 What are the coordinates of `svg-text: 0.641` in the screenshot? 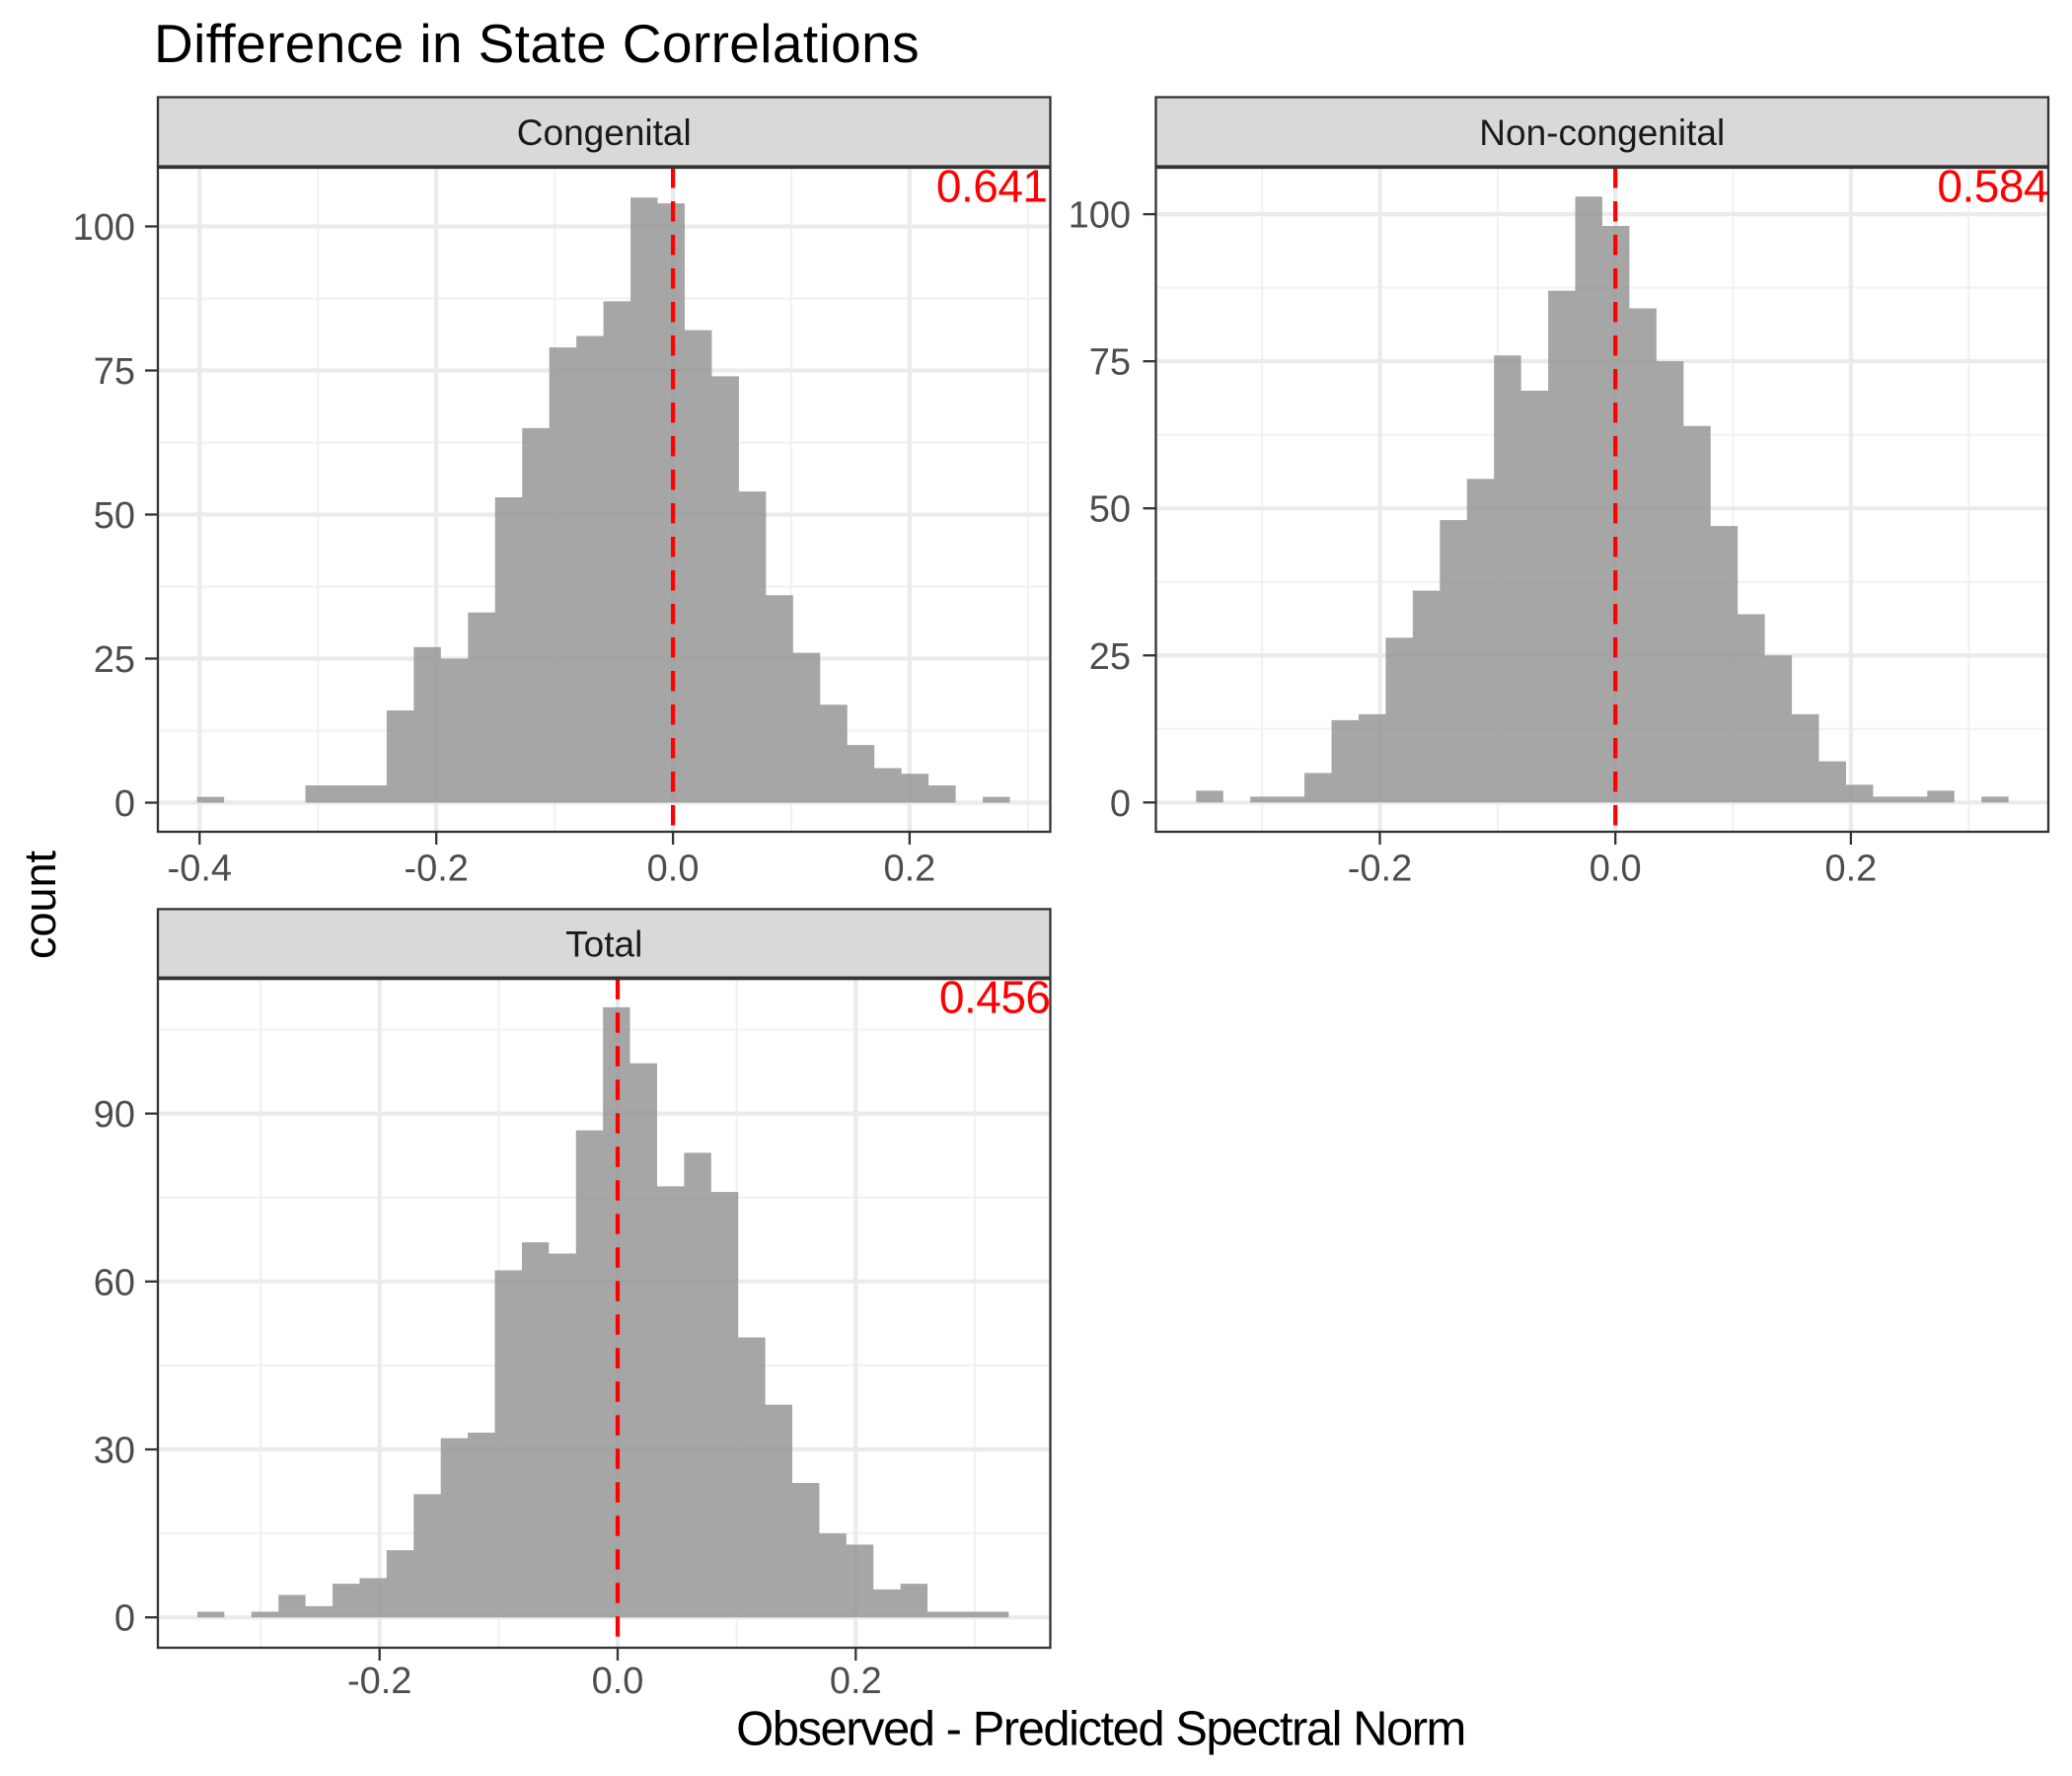 It's located at (992, 187).